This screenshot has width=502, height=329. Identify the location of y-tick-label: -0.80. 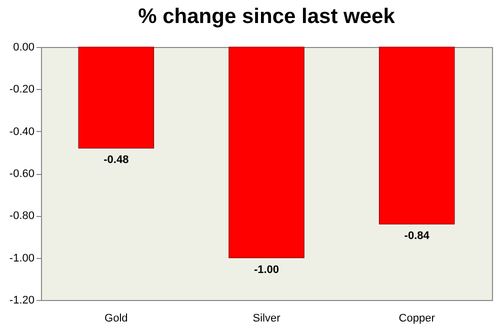
(21, 216).